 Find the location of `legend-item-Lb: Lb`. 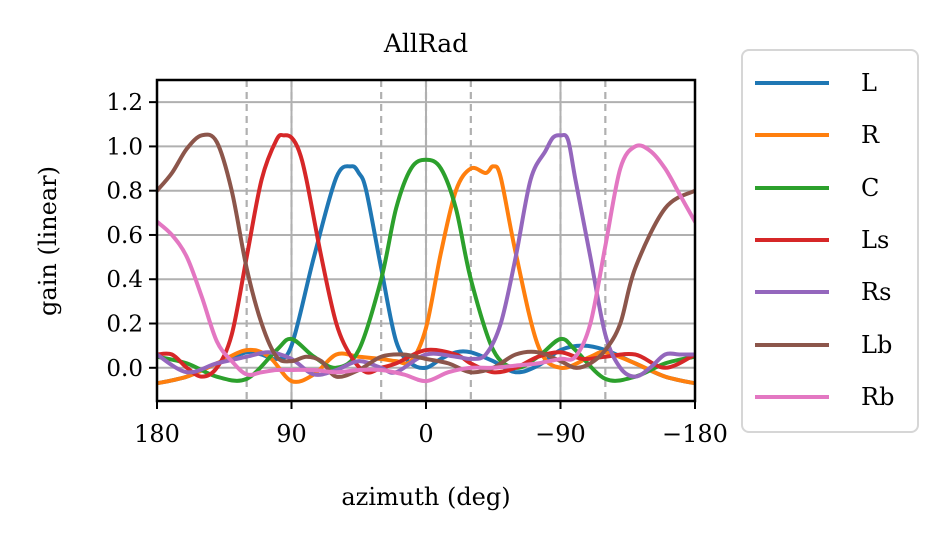

legend-item-Lb: Lb is located at coordinates (823, 345).